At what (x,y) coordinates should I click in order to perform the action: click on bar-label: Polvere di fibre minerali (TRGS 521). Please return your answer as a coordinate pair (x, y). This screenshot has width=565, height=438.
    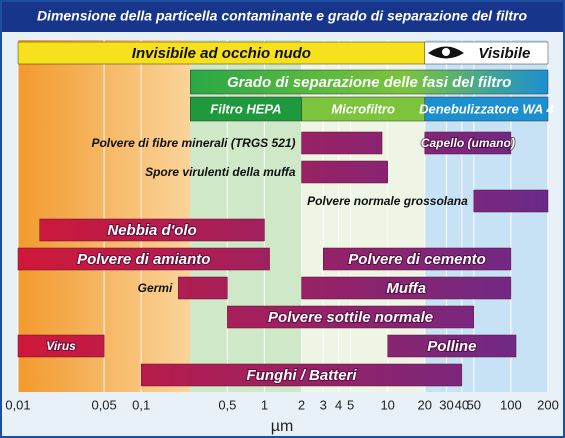
    Looking at the image, I should click on (193, 143).